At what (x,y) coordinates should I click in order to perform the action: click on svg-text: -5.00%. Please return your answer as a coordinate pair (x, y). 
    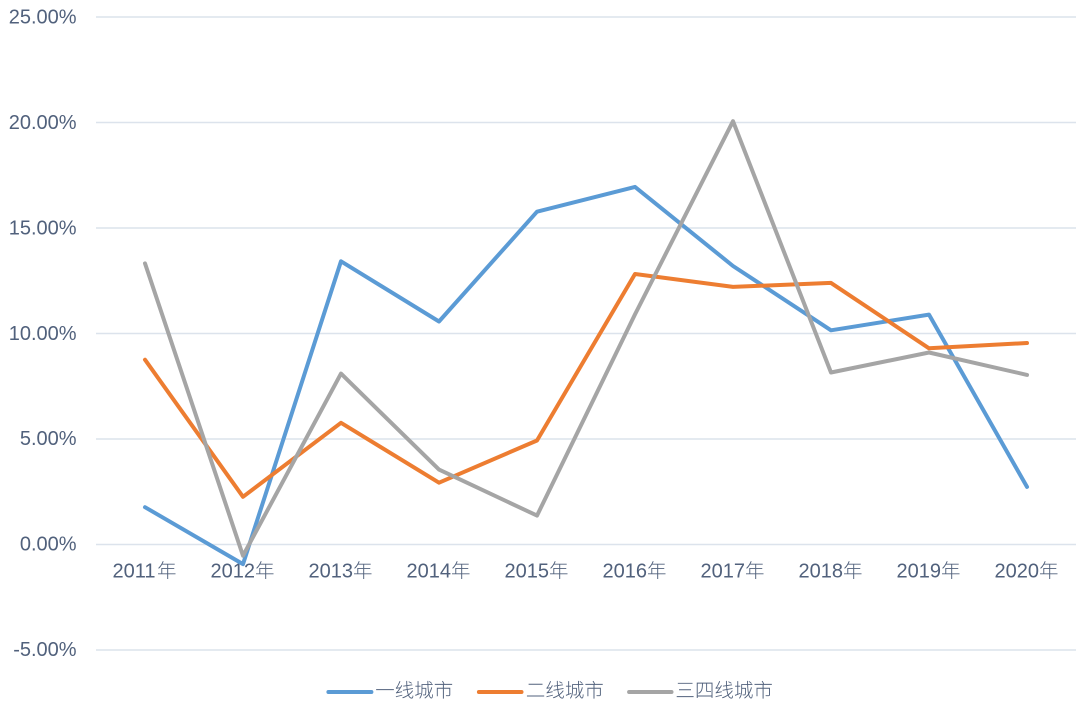
    Looking at the image, I should click on (45, 650).